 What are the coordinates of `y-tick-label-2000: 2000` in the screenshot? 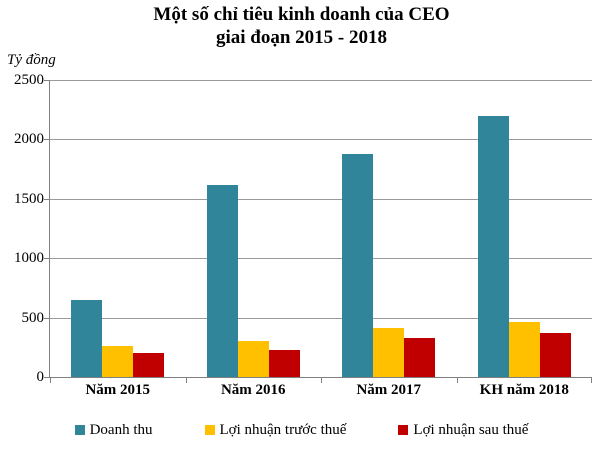 It's located at (29, 139).